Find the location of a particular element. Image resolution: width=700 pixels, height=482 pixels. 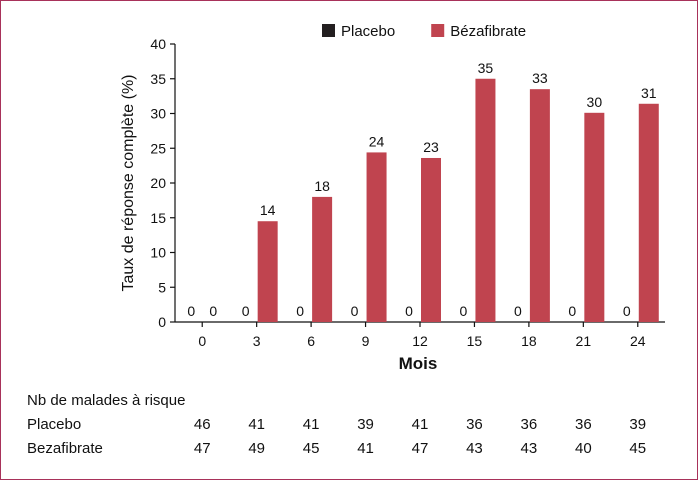

data-label: 31 is located at coordinates (649, 93).